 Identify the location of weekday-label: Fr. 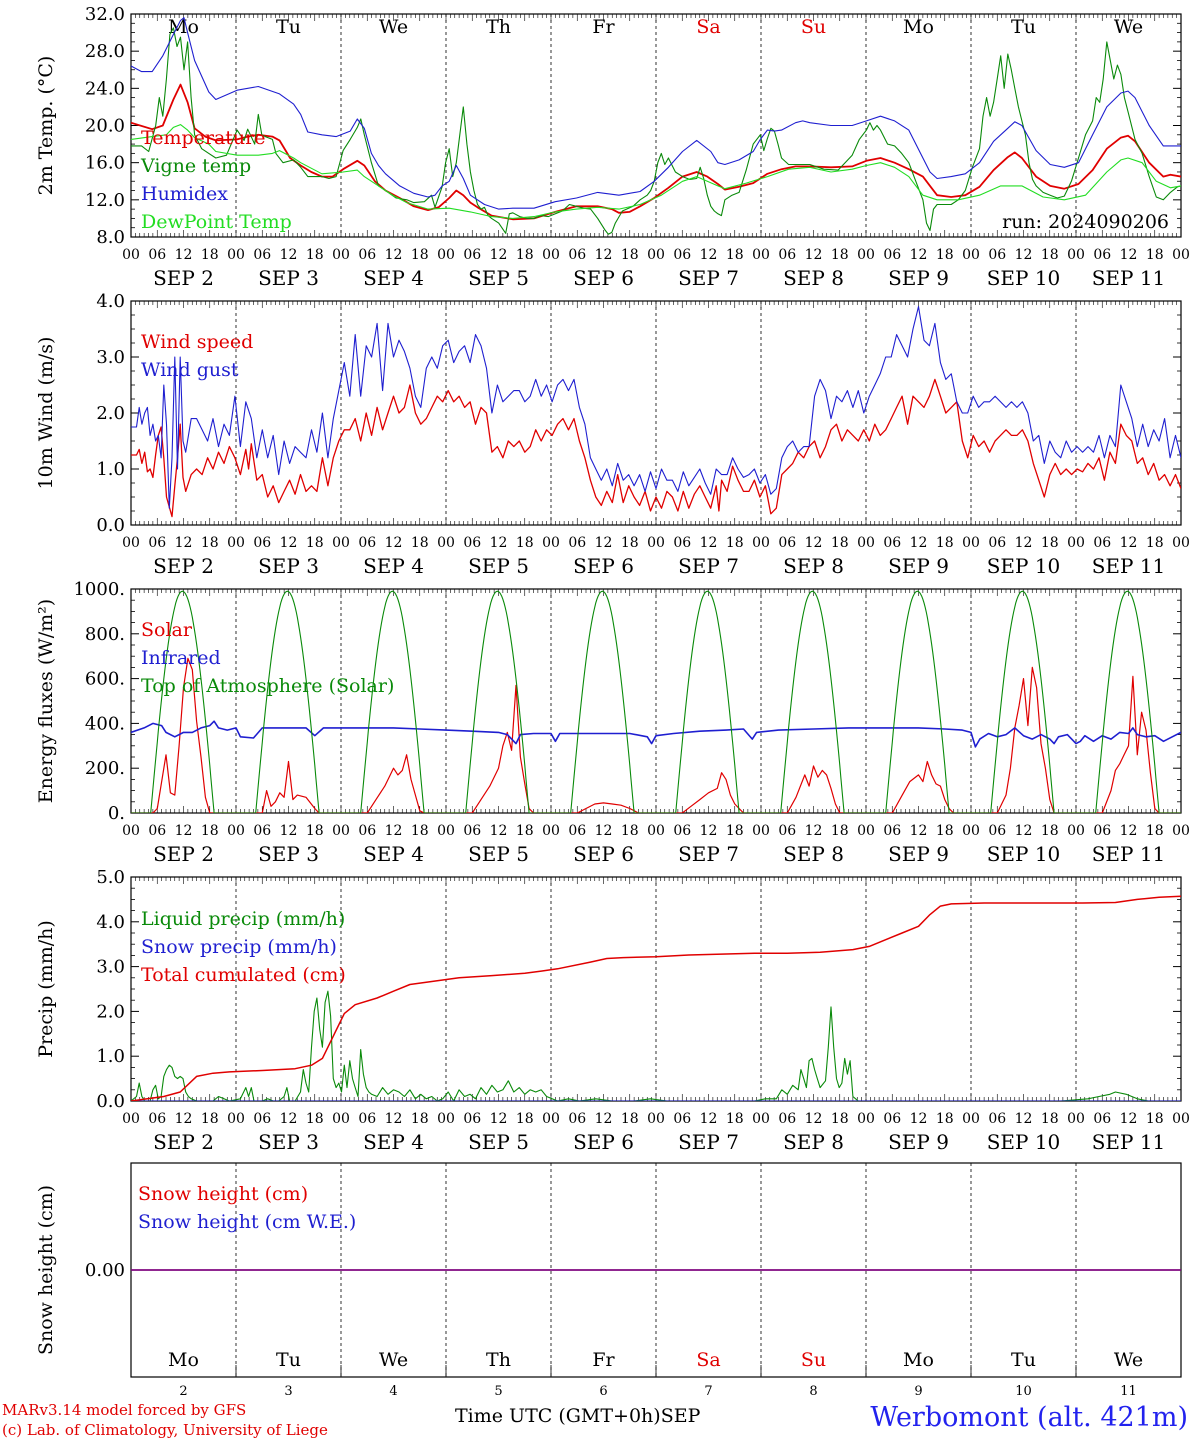
(603, 27).